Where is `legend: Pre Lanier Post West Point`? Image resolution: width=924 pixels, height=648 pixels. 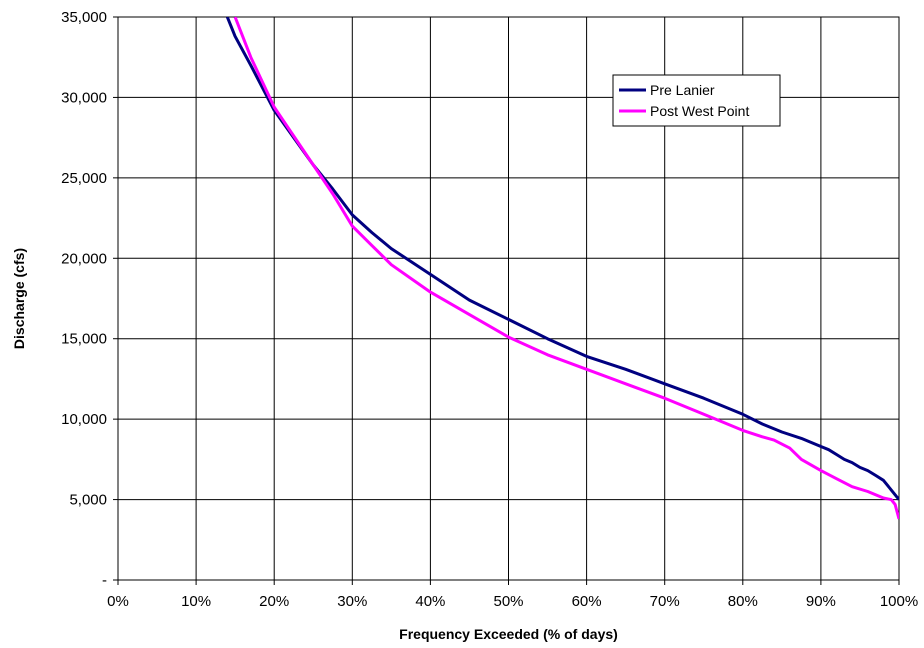 legend: Pre Lanier Post West Point is located at coordinates (696, 100).